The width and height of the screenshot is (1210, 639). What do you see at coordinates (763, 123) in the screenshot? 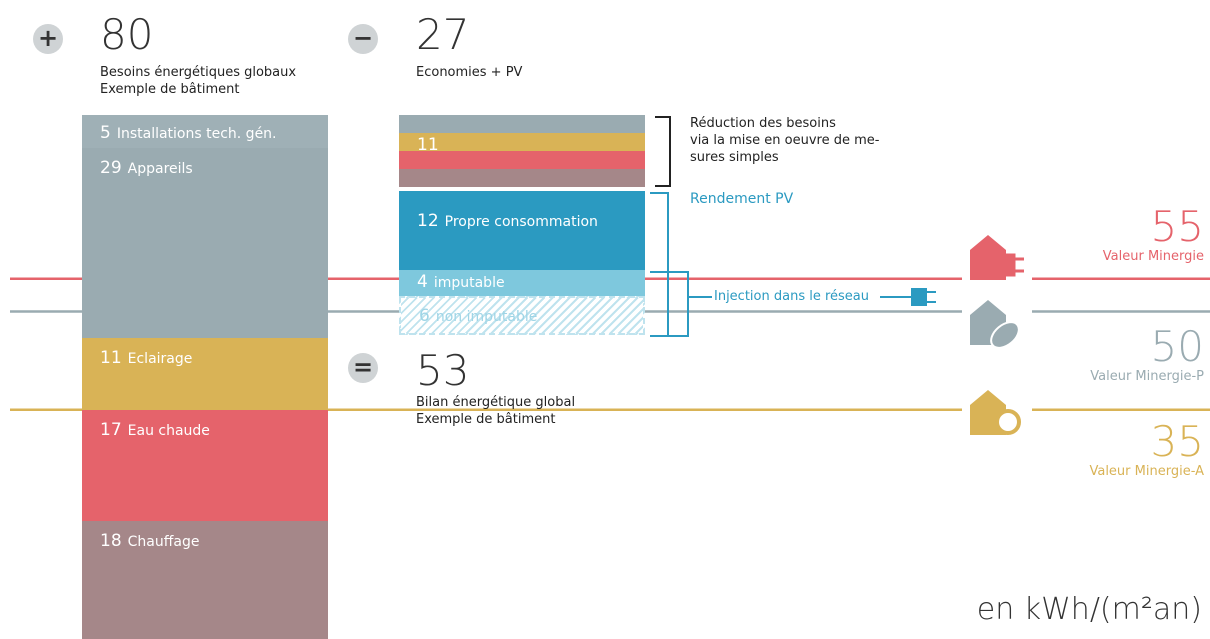
I see `note-line: Réduction des besoins` at bounding box center [763, 123].